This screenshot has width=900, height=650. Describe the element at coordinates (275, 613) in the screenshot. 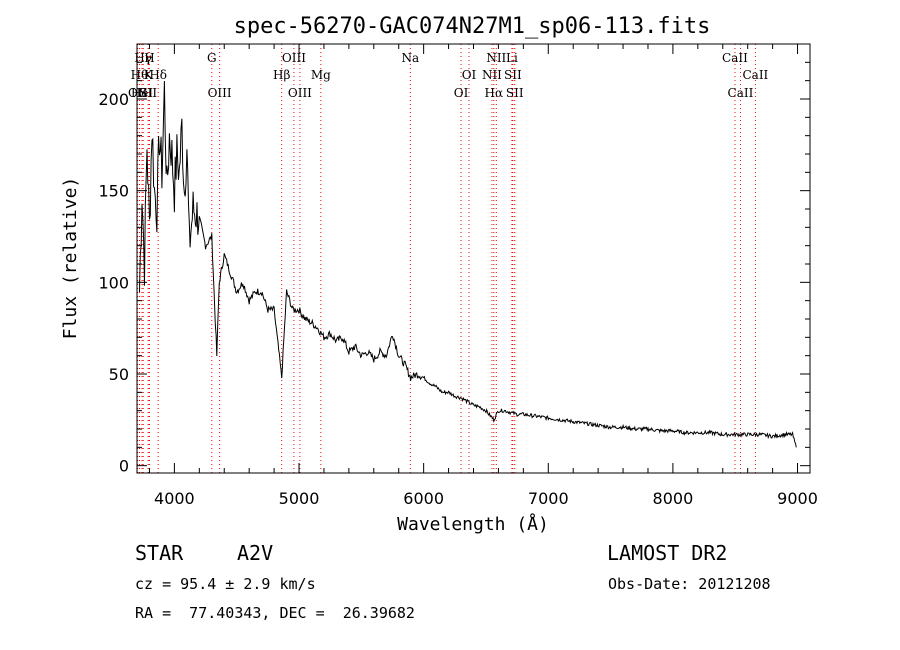

I see `coordinates: RA = 77.40343, DEC = 26.39682` at that location.